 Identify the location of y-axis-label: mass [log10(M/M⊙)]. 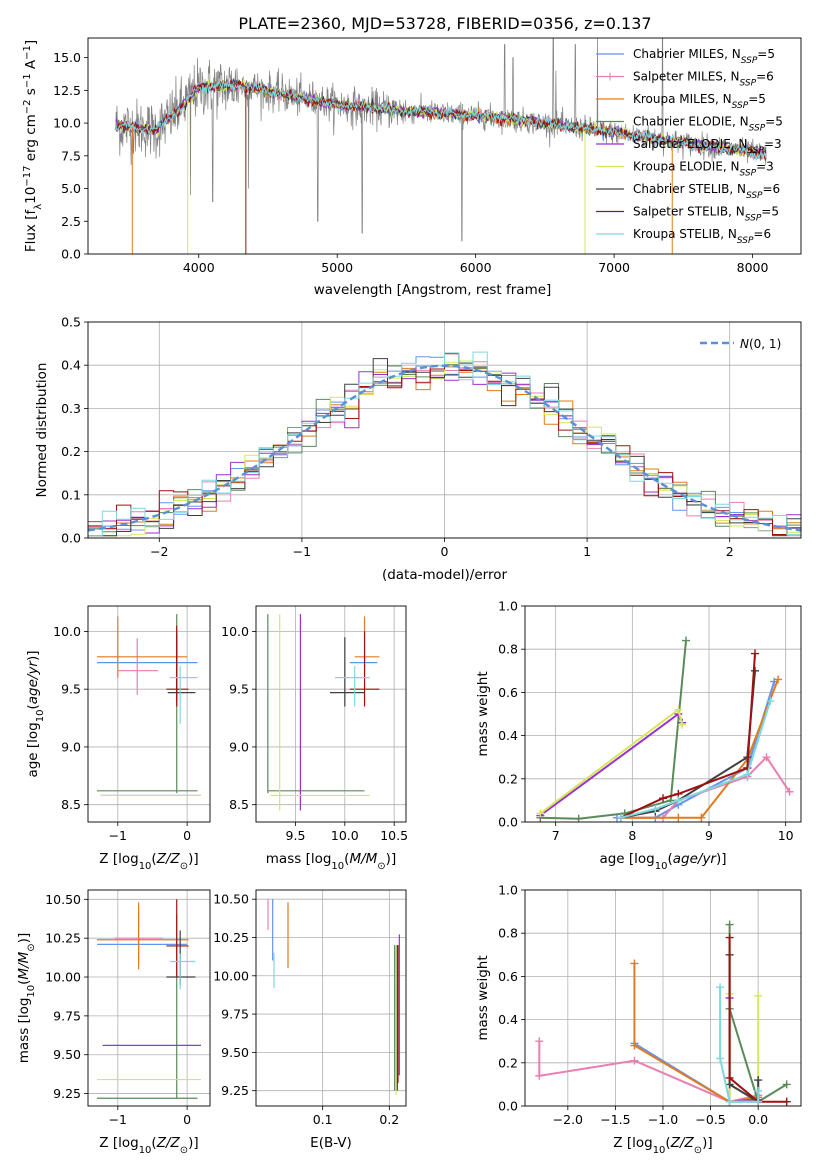
(26, 998).